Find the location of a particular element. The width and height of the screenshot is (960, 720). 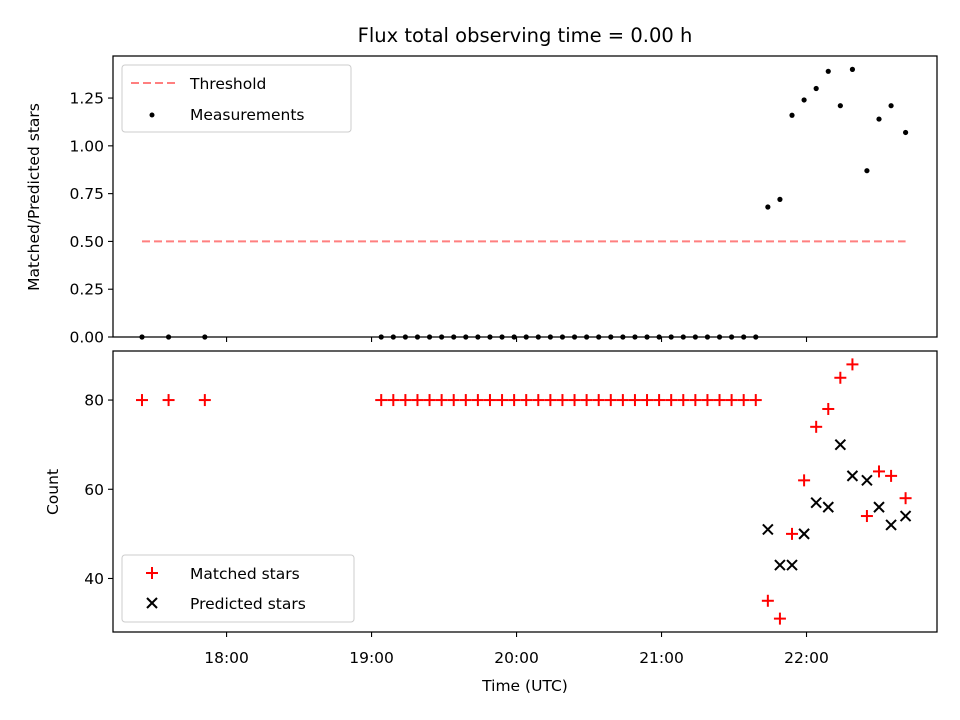

bottom-x-axis: 18:00 19:00 20:00 21:00 22:00 is located at coordinates (516, 649).